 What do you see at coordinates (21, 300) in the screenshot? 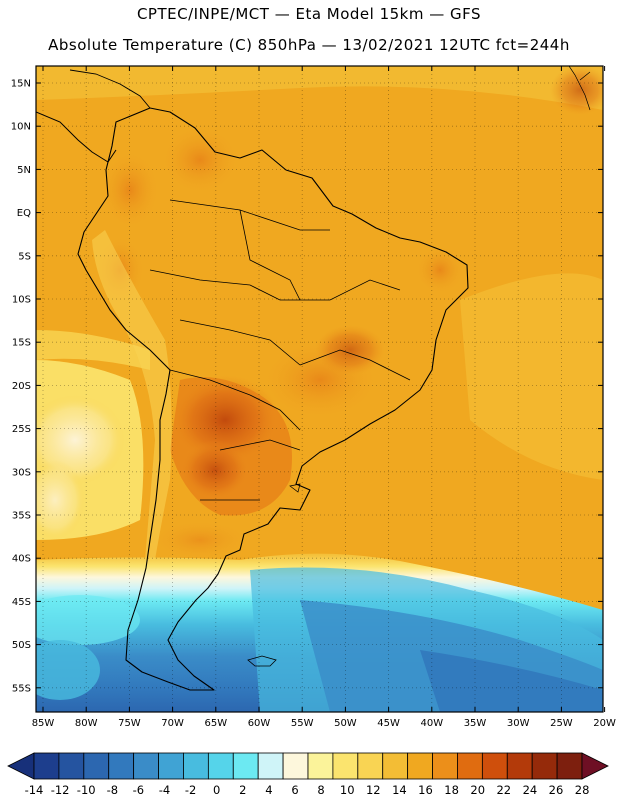
I see `lat-label: 10S` at bounding box center [21, 300].